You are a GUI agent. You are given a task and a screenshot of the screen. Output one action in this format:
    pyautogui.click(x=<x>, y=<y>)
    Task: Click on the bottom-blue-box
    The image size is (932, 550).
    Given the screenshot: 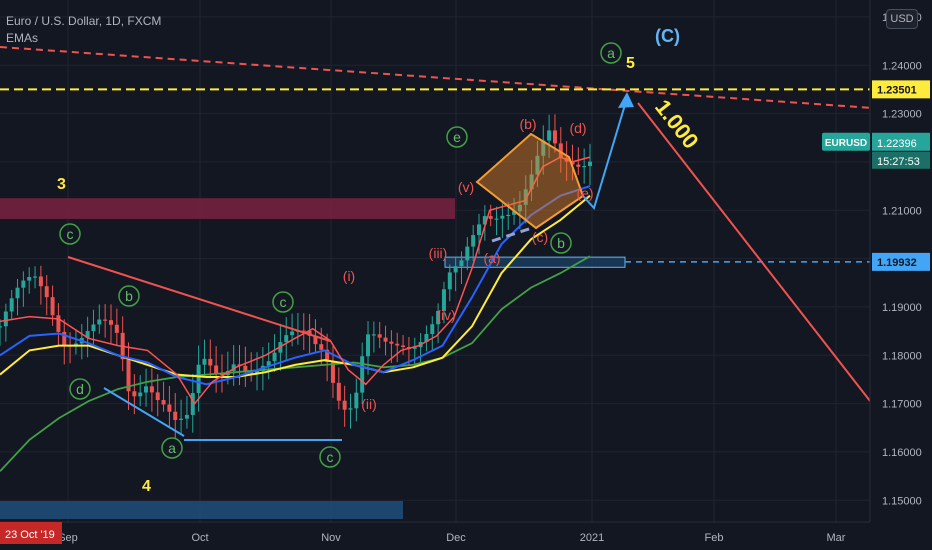 What is the action you would take?
    pyautogui.click(x=201, y=510)
    